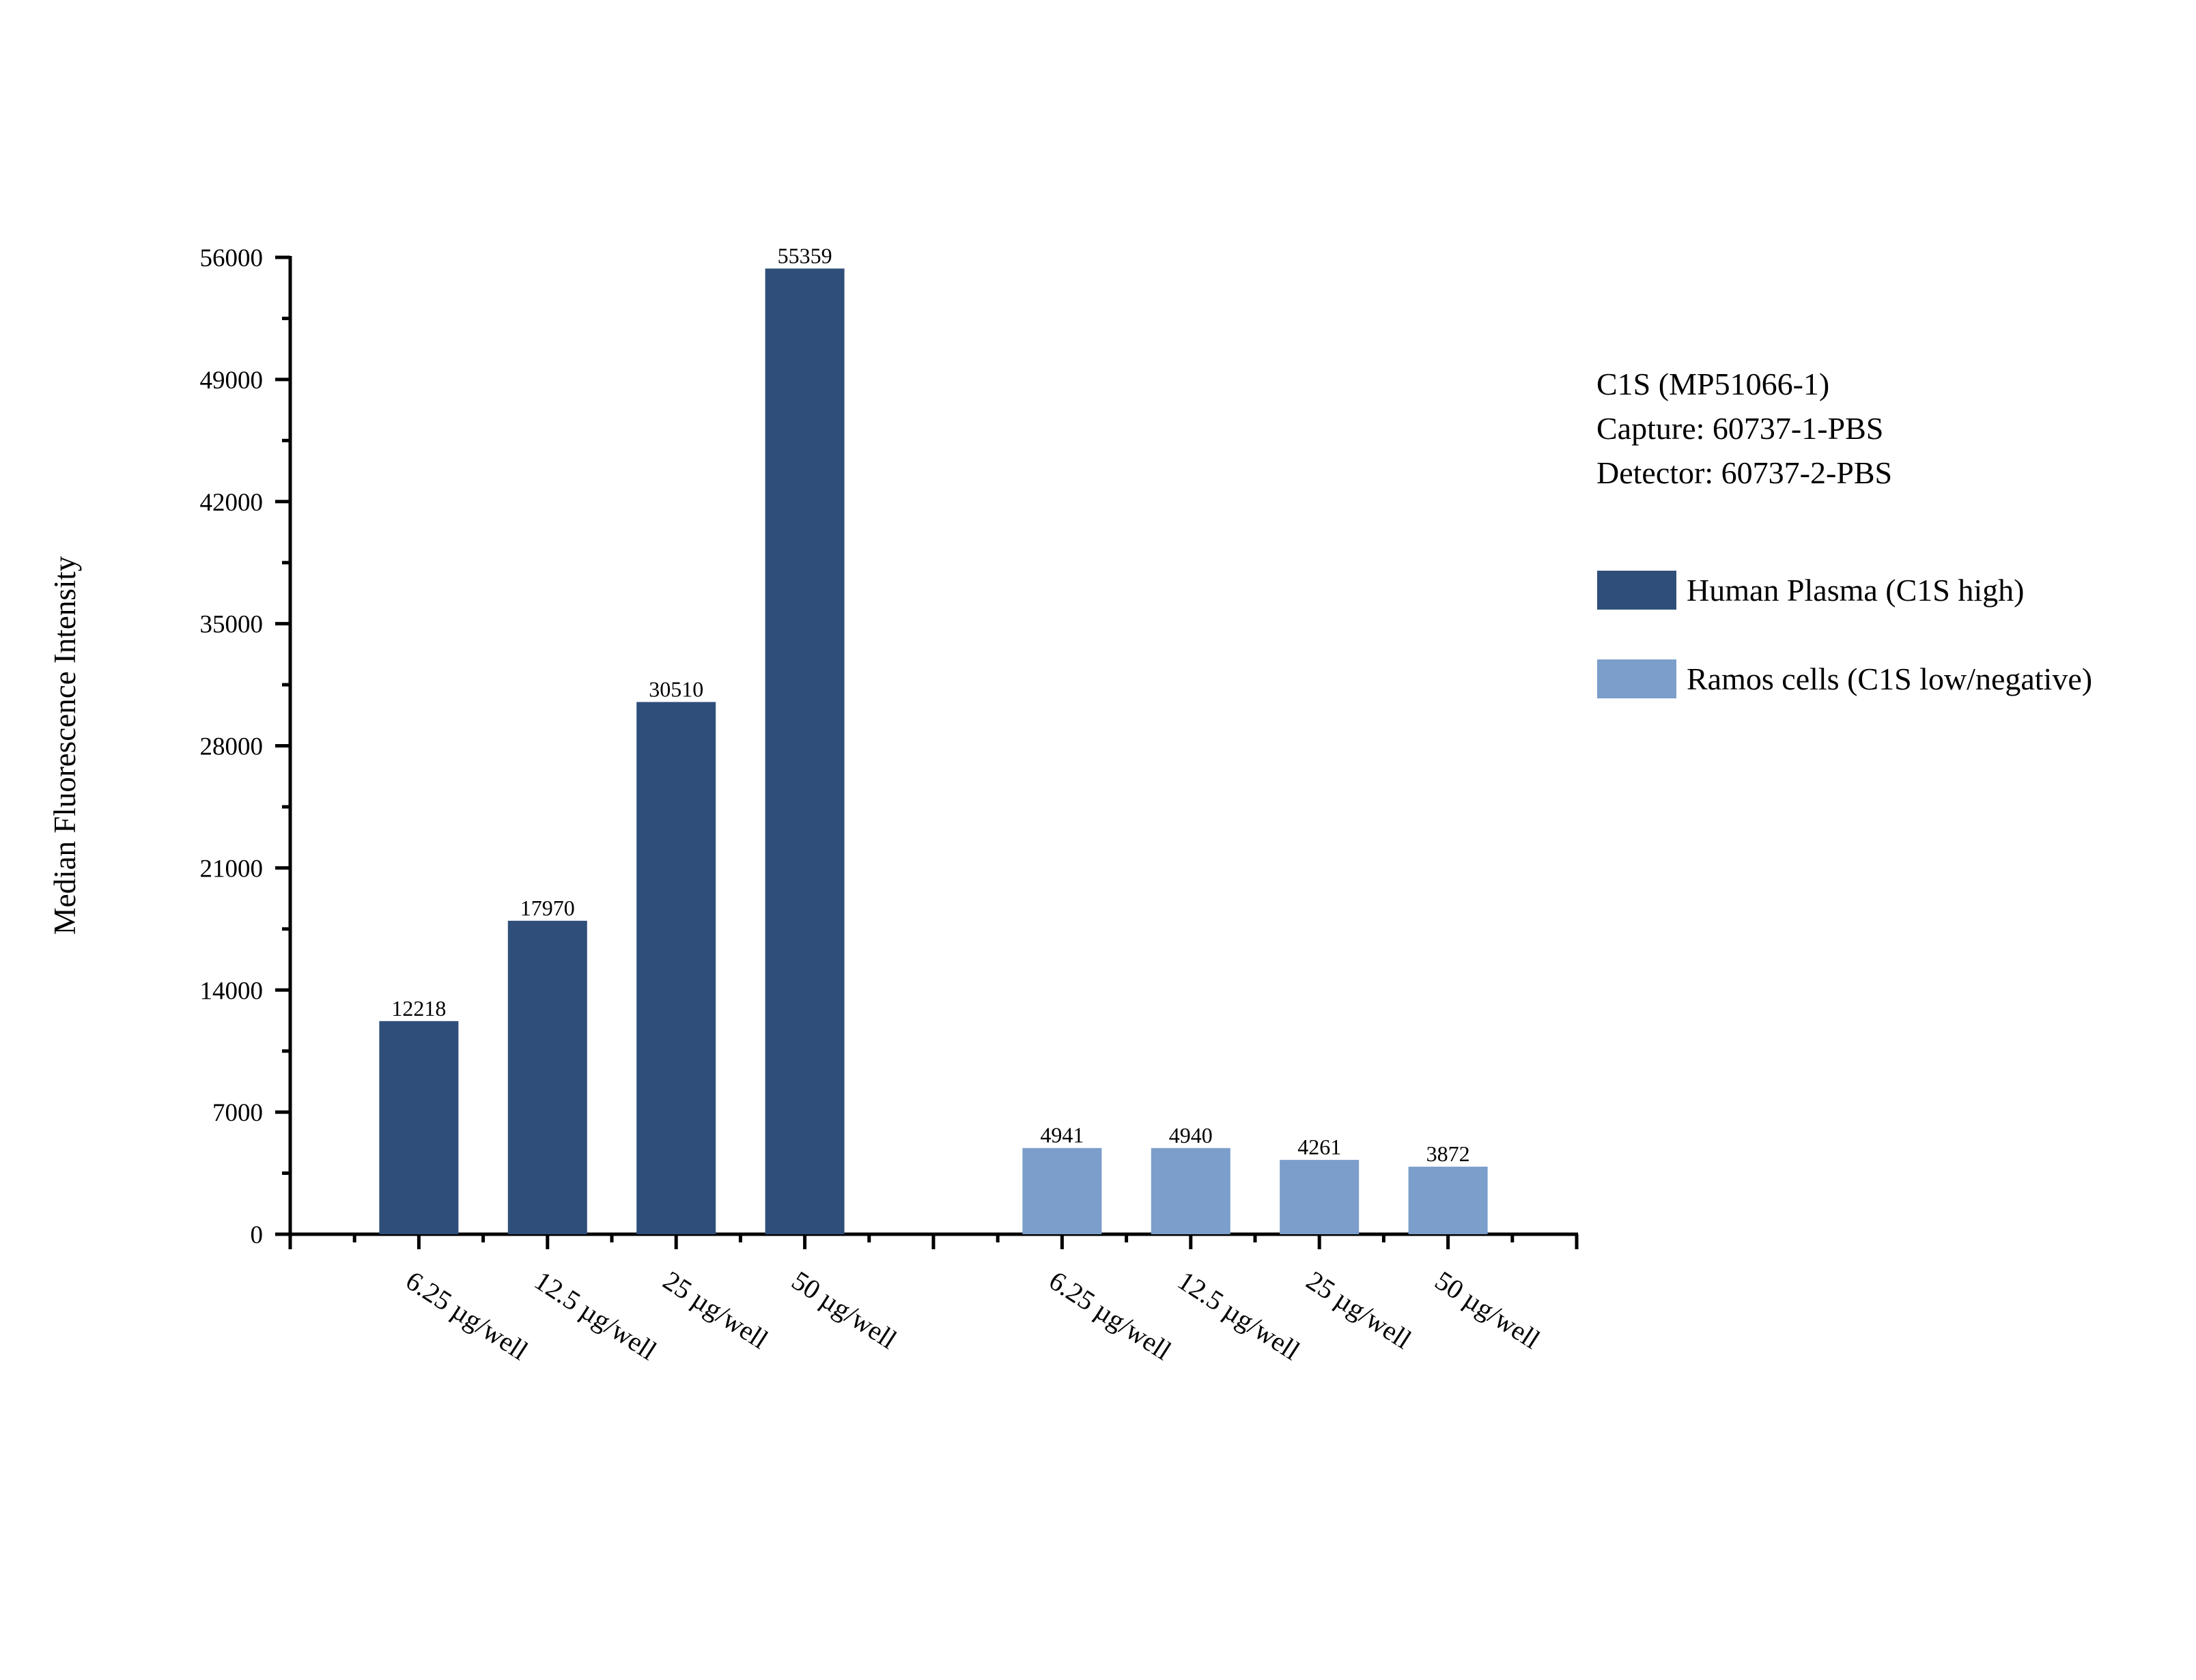 The height and width of the screenshot is (1680, 2196). Describe the element at coordinates (1890, 678) in the screenshot. I see `legend-label-ramos-cells: Ramos cells (C1S low/negative)` at that location.